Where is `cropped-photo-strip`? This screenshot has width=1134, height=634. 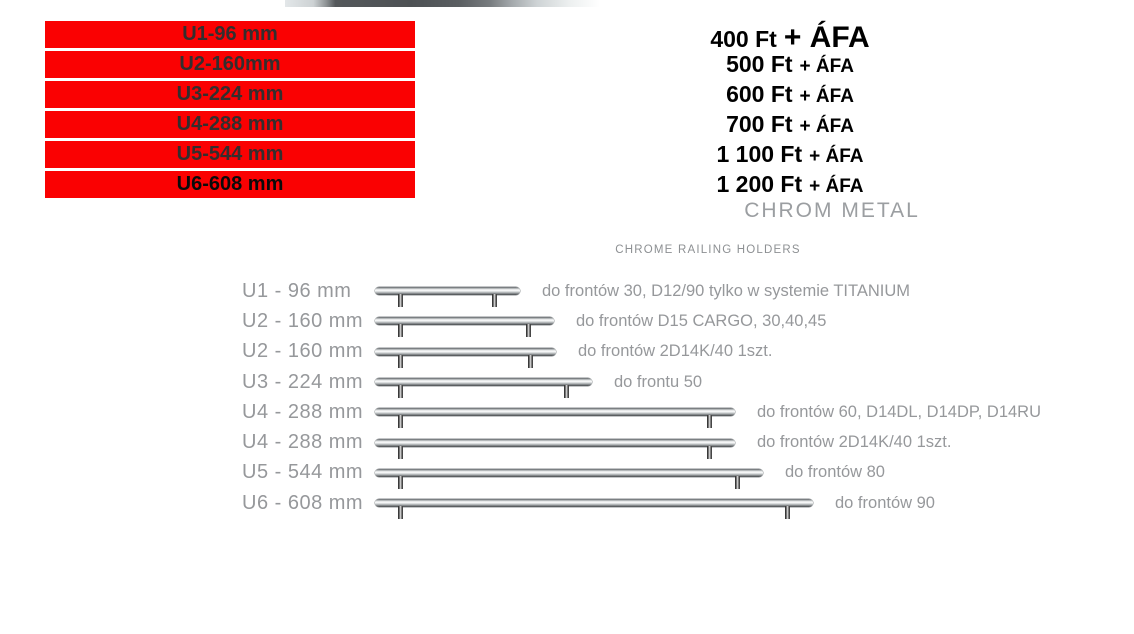 cropped-photo-strip is located at coordinates (442, 3).